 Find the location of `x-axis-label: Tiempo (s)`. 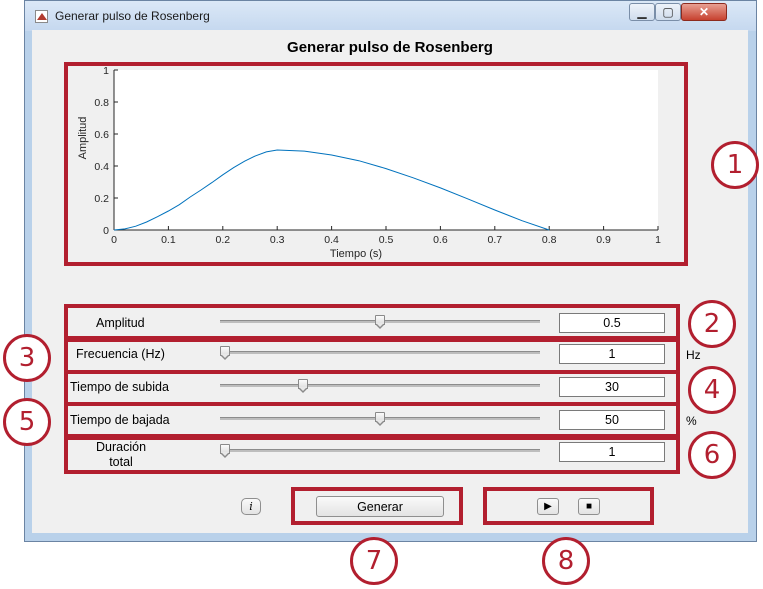

x-axis-label: Tiempo (s) is located at coordinates (356, 254).